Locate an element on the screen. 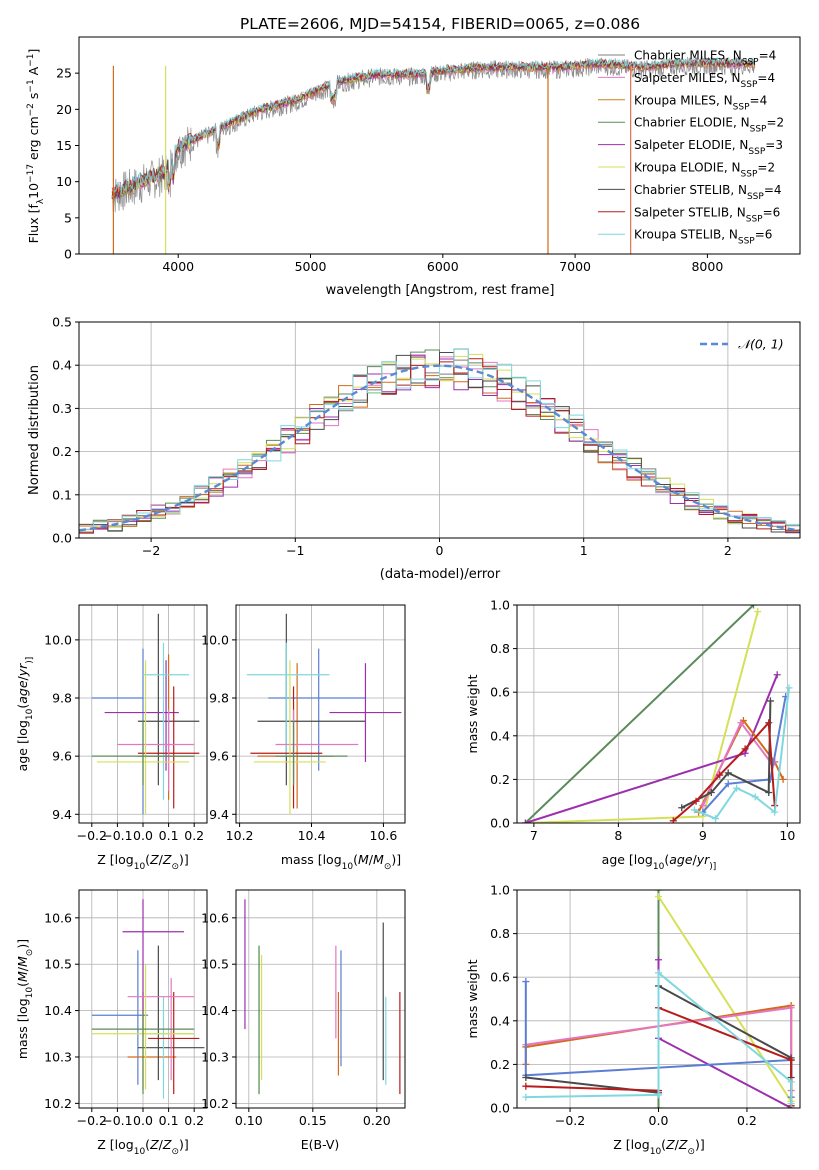 Image resolution: width=819 pixels, height=1170 pixels. y-tick-label: 9.6 is located at coordinates (219, 756).